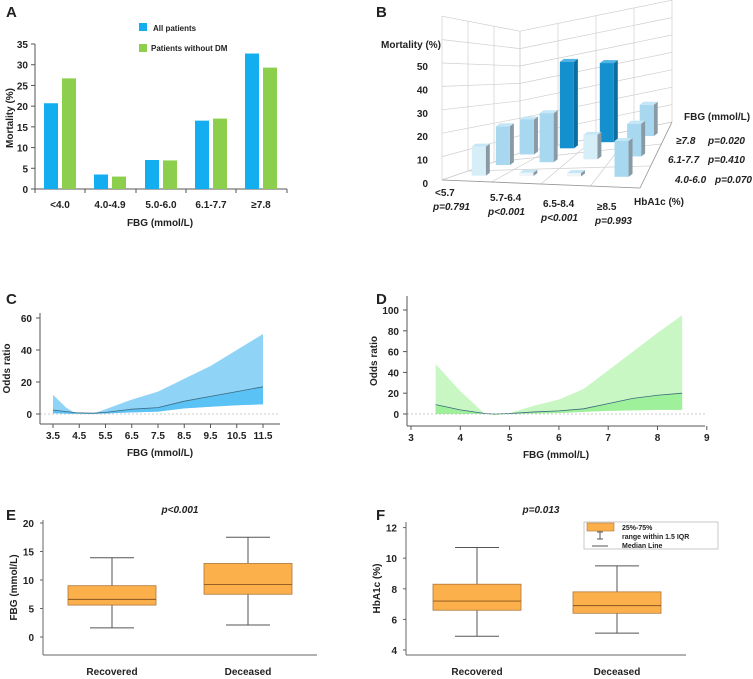  What do you see at coordinates (106, 436) in the screenshot?
I see `x-tick-label: 5.5` at bounding box center [106, 436].